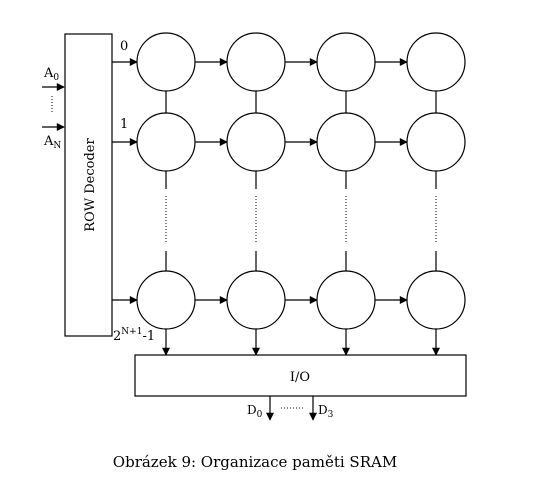 The height and width of the screenshot is (487, 535). I want to click on data-output-d3: D3, so click(326, 411).